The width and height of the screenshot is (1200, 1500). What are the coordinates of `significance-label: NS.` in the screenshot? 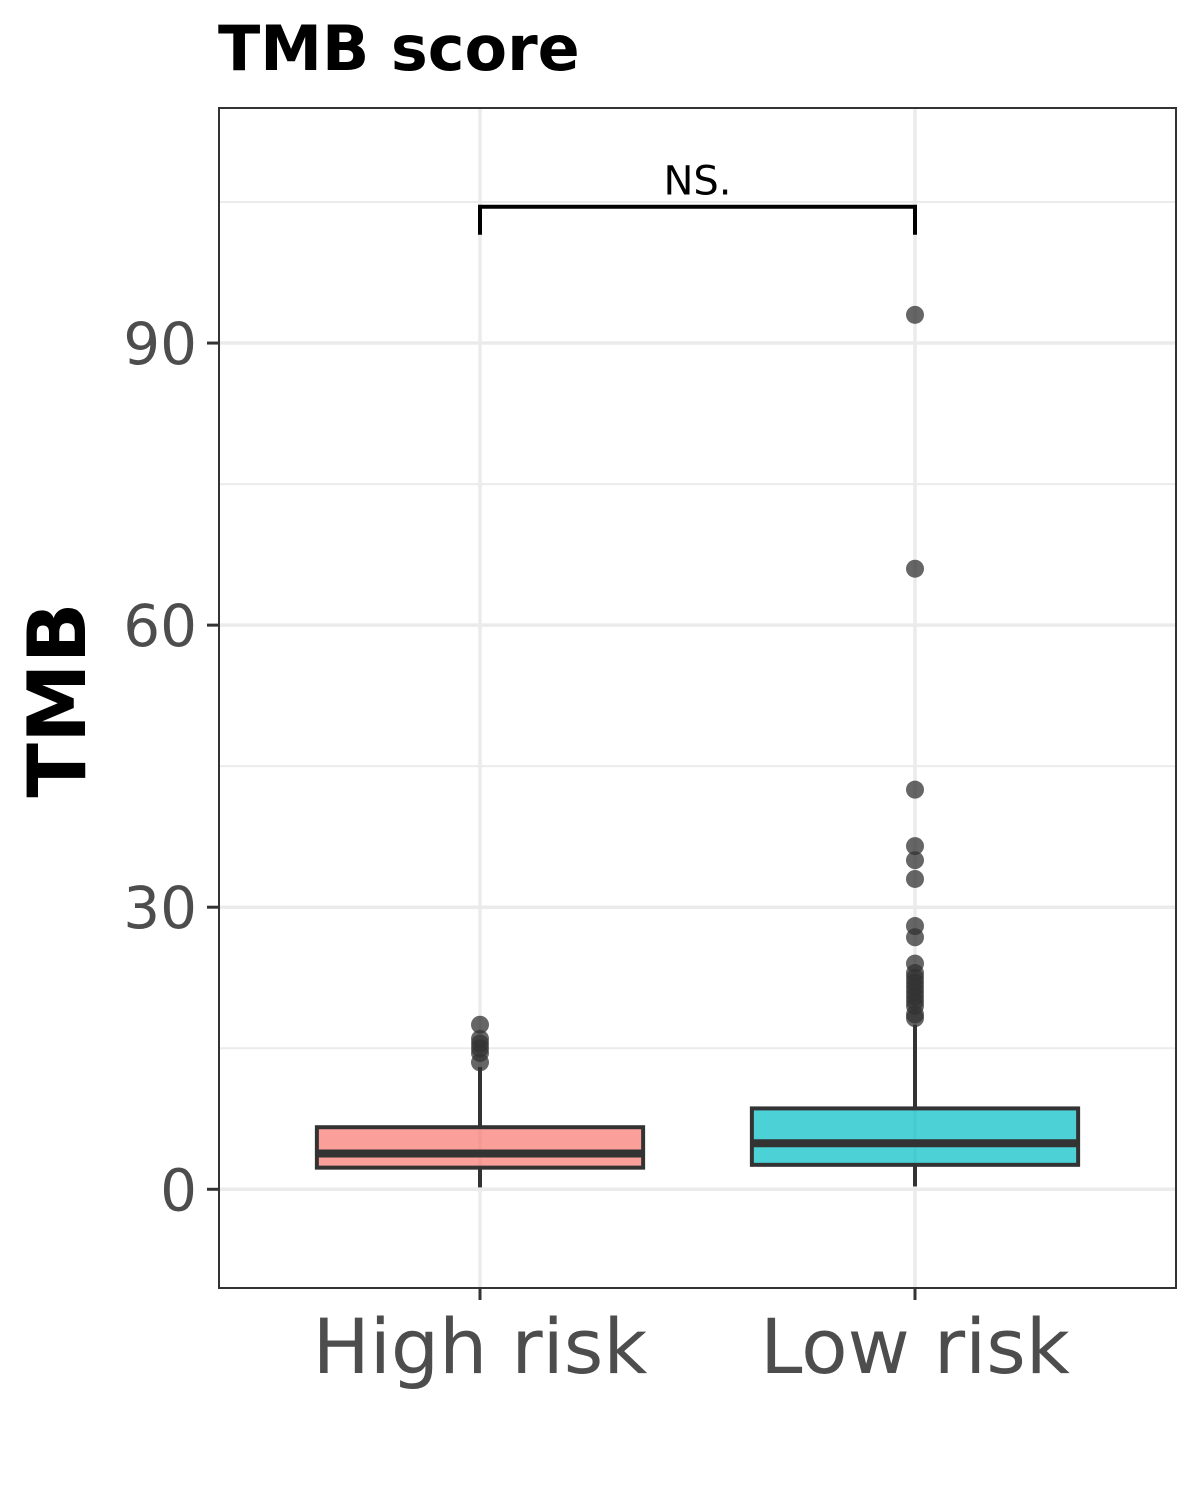 It's located at (697, 182).